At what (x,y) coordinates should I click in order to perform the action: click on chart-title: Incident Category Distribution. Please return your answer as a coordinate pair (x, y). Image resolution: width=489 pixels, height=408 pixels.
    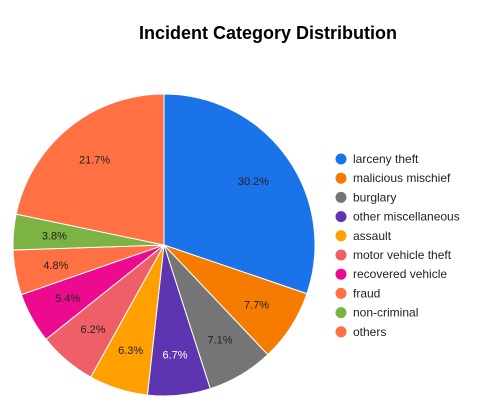
    Looking at the image, I should click on (268, 33).